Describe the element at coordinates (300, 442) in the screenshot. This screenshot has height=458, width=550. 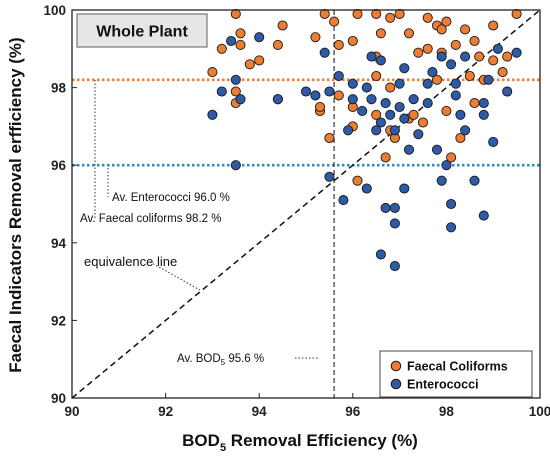
I see `x-axis-title: BOD5 Removal Efficiency (%)` at that location.